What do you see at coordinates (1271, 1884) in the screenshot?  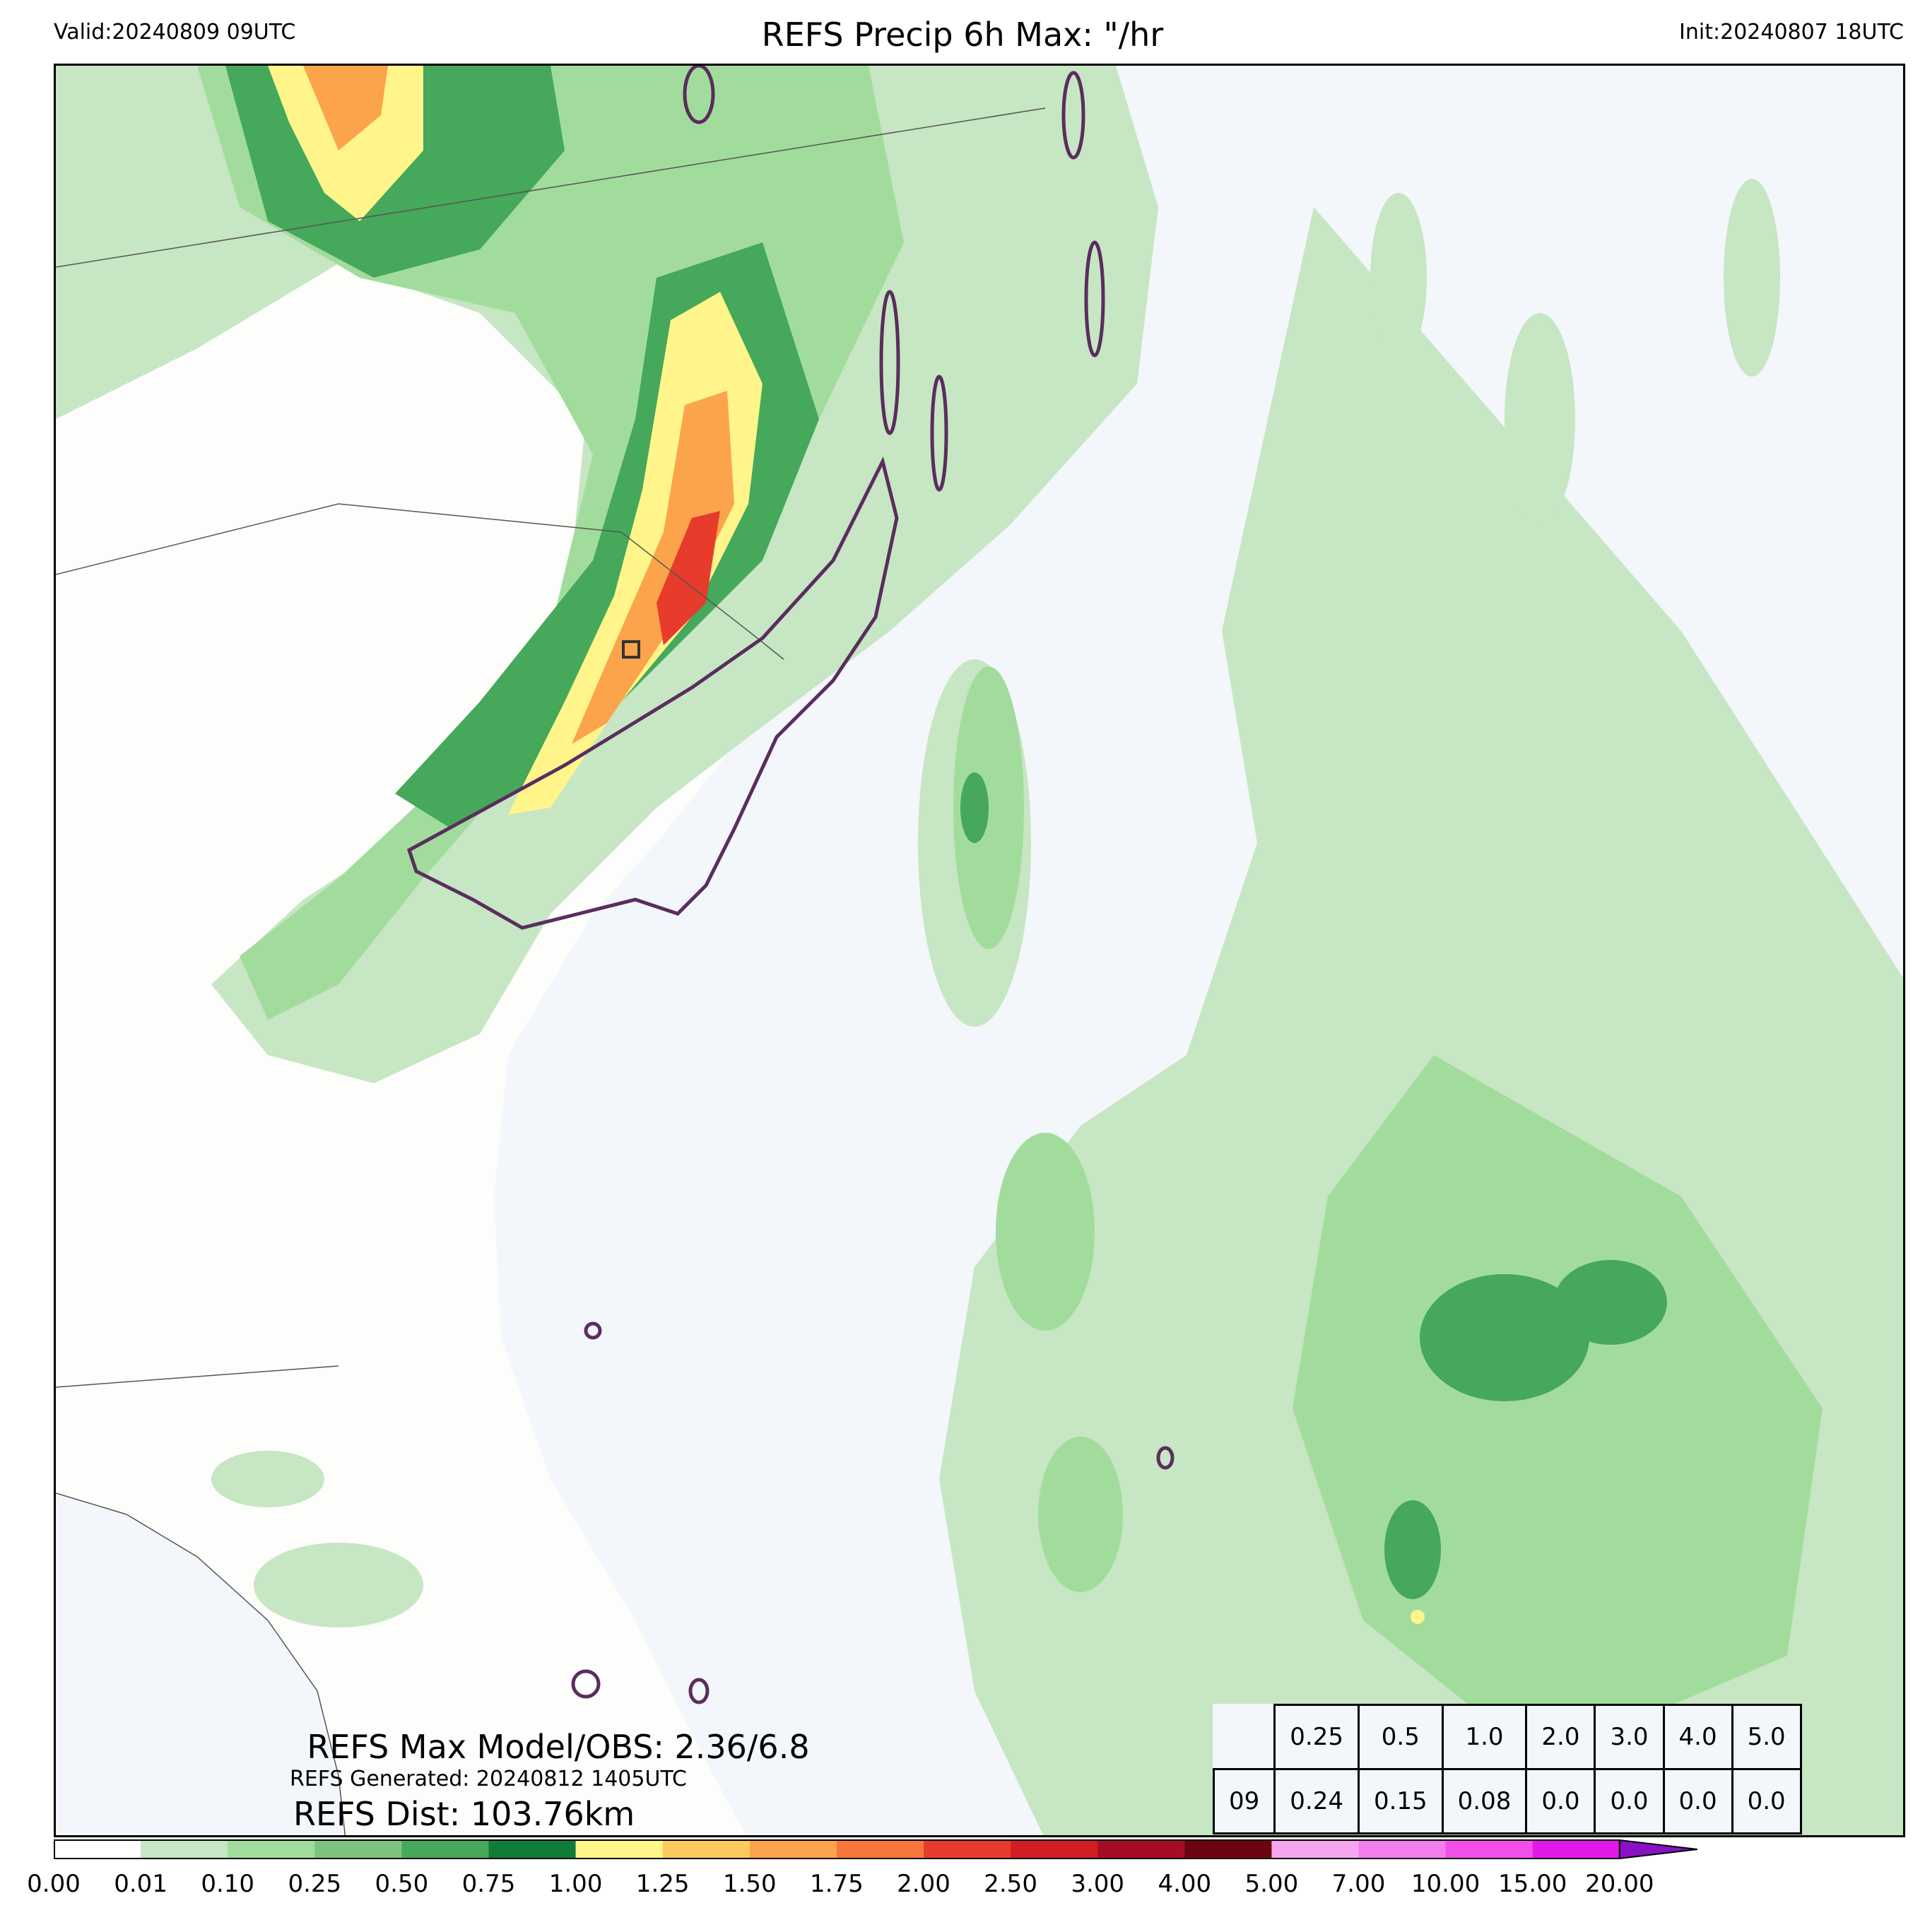 I see `colorbar-tick-label: 5.00` at bounding box center [1271, 1884].